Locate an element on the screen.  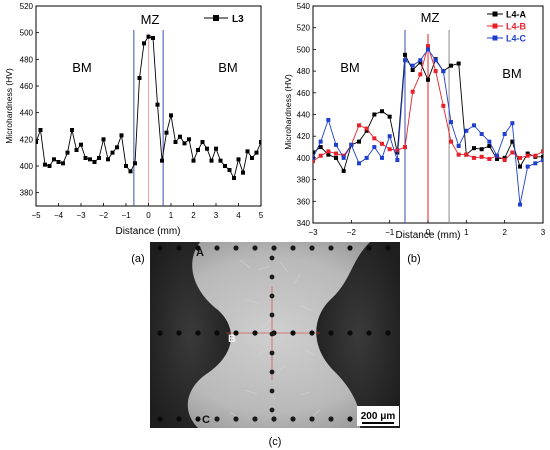
region-label-bm-left-a: BM is located at coordinates (82, 67).